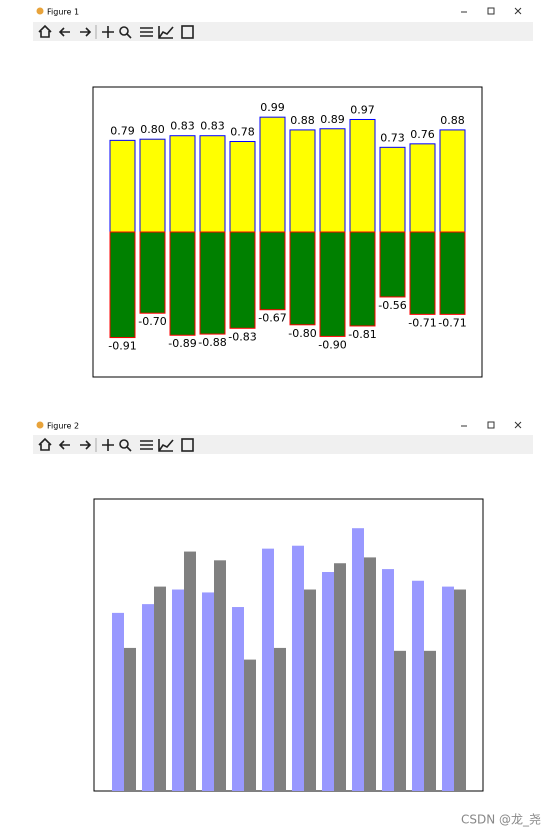 The height and width of the screenshot is (836, 556). Describe the element at coordinates (362, 109) in the screenshot. I see `value-label: 0.97` at that location.